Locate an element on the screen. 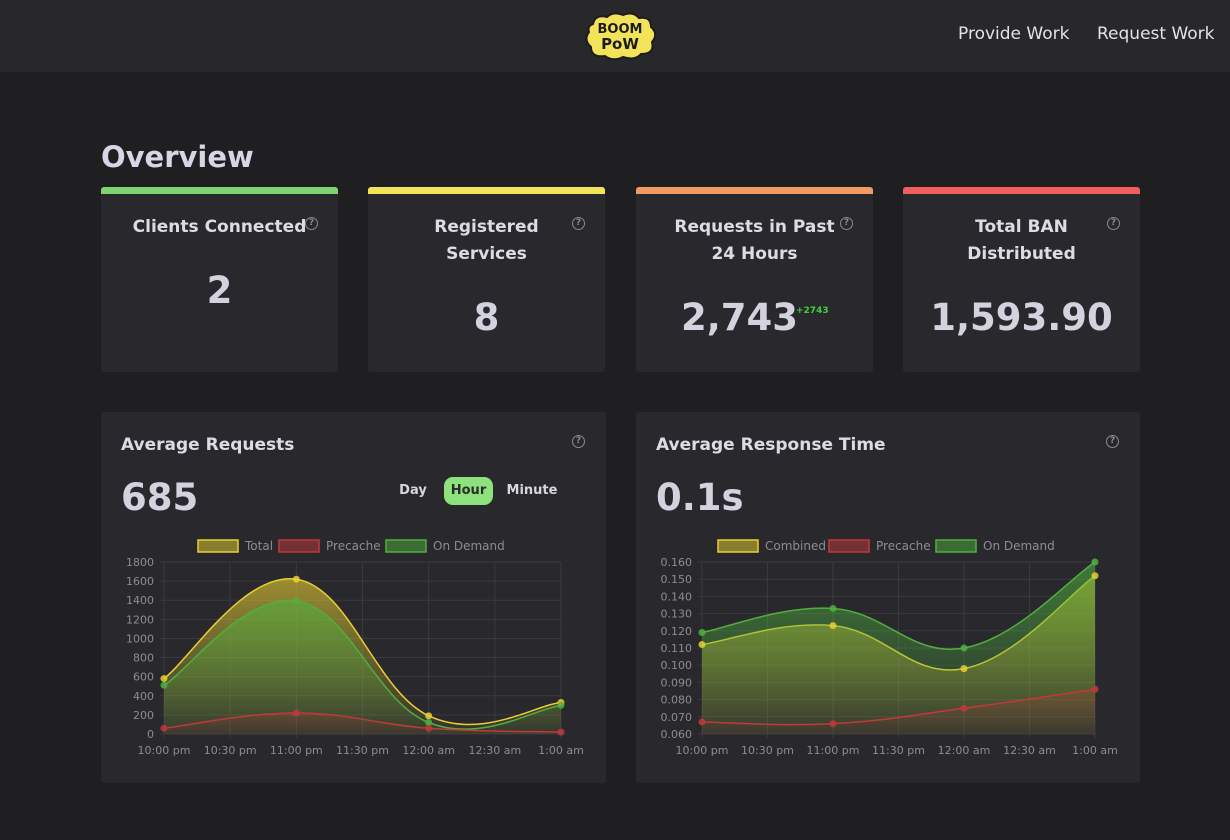 Image resolution: width=1230 pixels, height=840 pixels. boompow-logo: BOOM PoW is located at coordinates (620, 36).